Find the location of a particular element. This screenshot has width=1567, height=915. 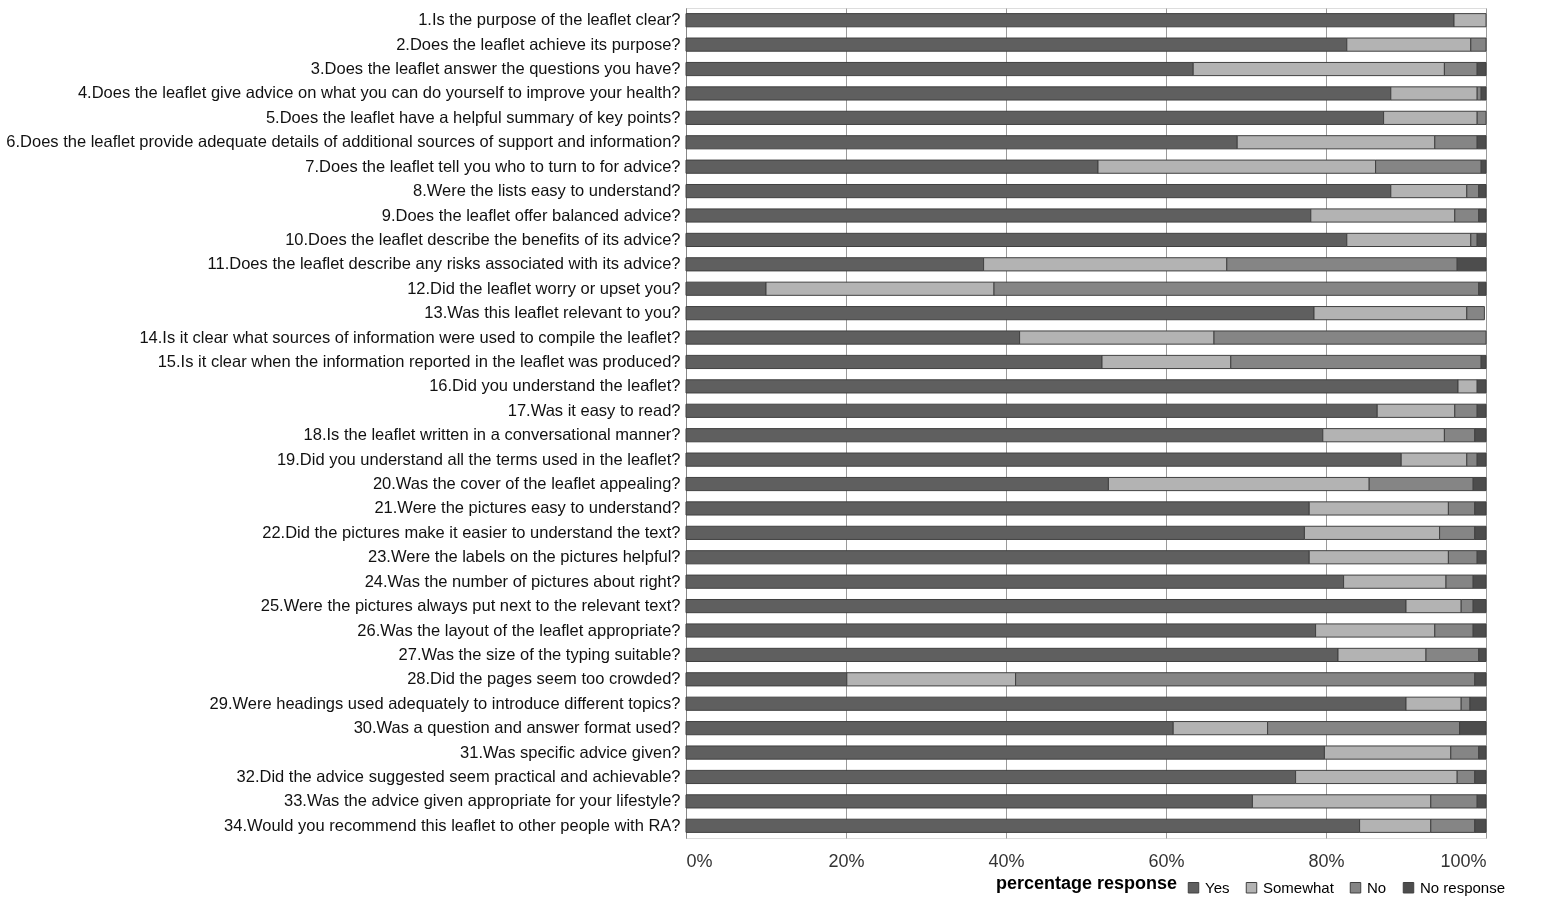

x-tick-label: 100% is located at coordinates (1463, 860).